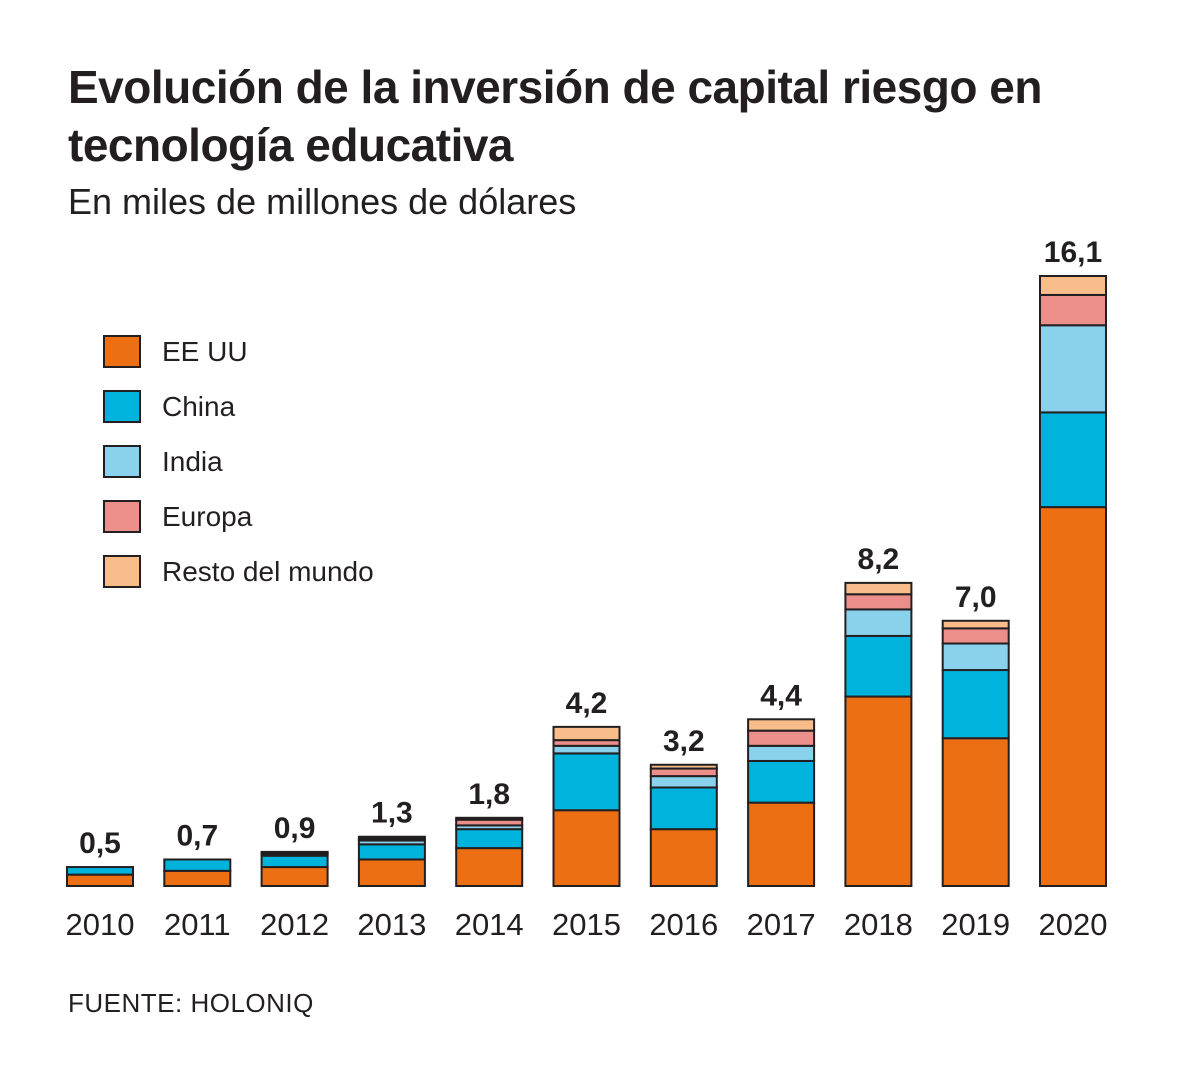 This screenshot has height=1080, width=1200. What do you see at coordinates (1073, 924) in the screenshot?
I see `x-tick-label: 2020` at bounding box center [1073, 924].